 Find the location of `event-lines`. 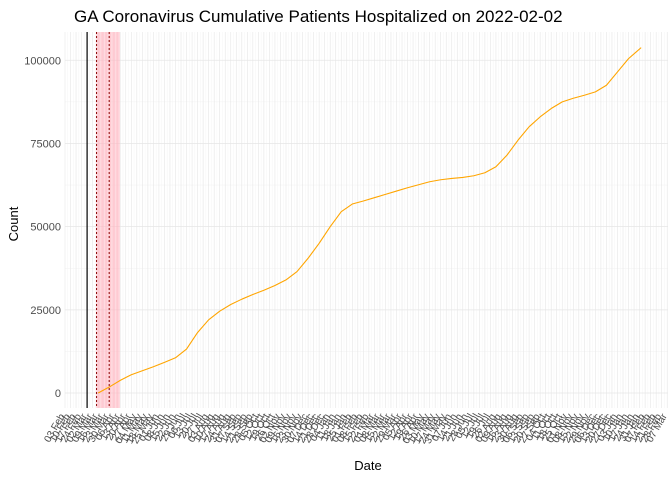

event-lines is located at coordinates (98, 220).